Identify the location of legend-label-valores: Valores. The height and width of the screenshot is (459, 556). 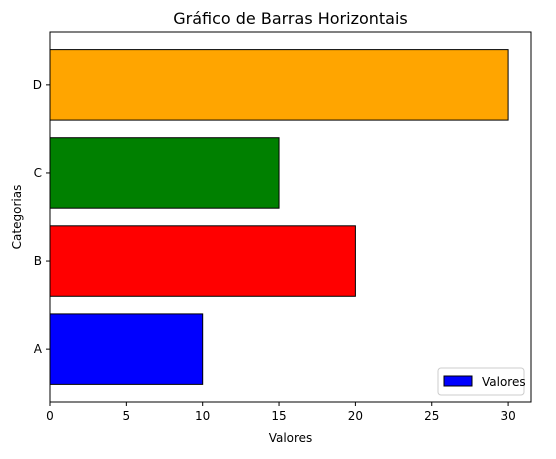
(504, 382).